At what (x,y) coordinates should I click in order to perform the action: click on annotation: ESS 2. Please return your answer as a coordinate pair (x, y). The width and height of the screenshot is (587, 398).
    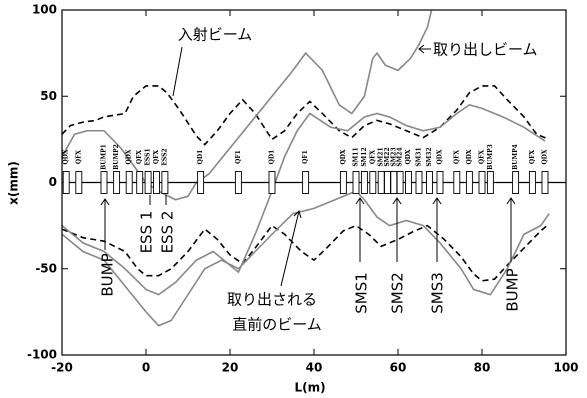
    Looking at the image, I should click on (168, 232).